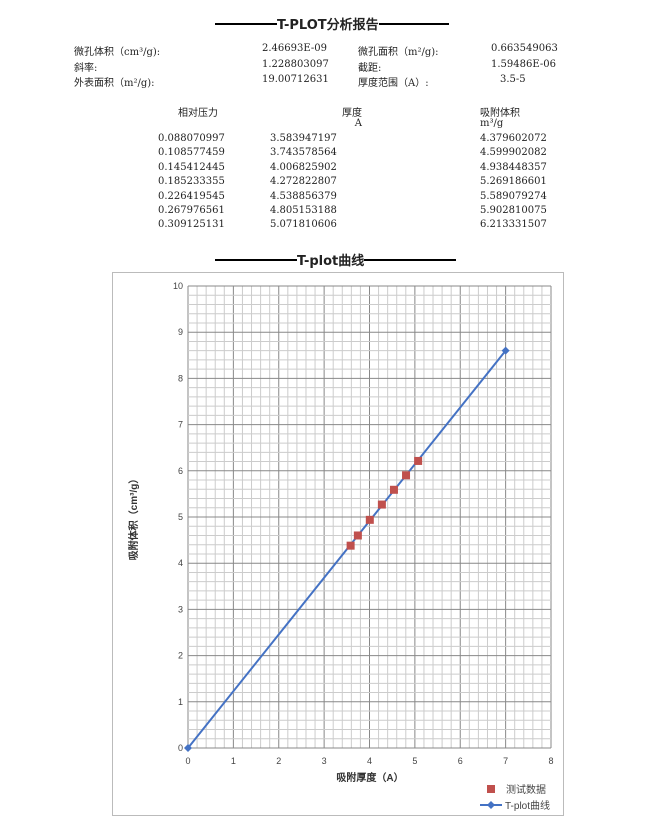  Describe the element at coordinates (358, 123) in the screenshot. I see `table-unit: A` at that location.